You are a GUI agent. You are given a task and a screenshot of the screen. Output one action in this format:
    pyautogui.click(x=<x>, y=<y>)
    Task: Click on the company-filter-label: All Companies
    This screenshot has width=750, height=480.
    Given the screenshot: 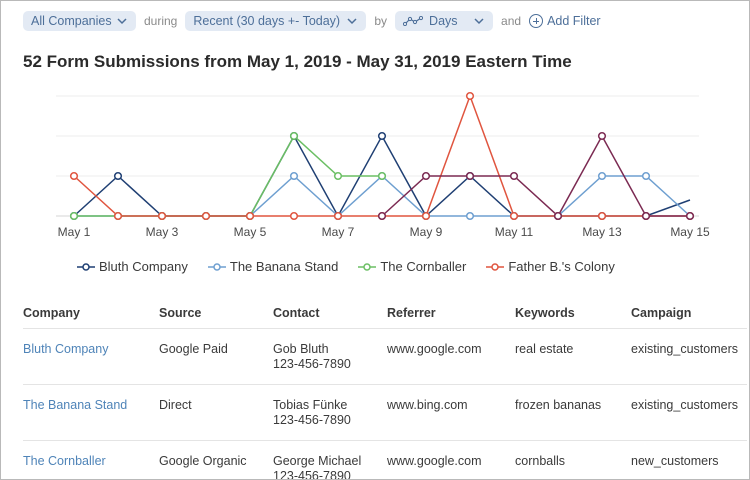 What is the action you would take?
    pyautogui.click(x=71, y=21)
    